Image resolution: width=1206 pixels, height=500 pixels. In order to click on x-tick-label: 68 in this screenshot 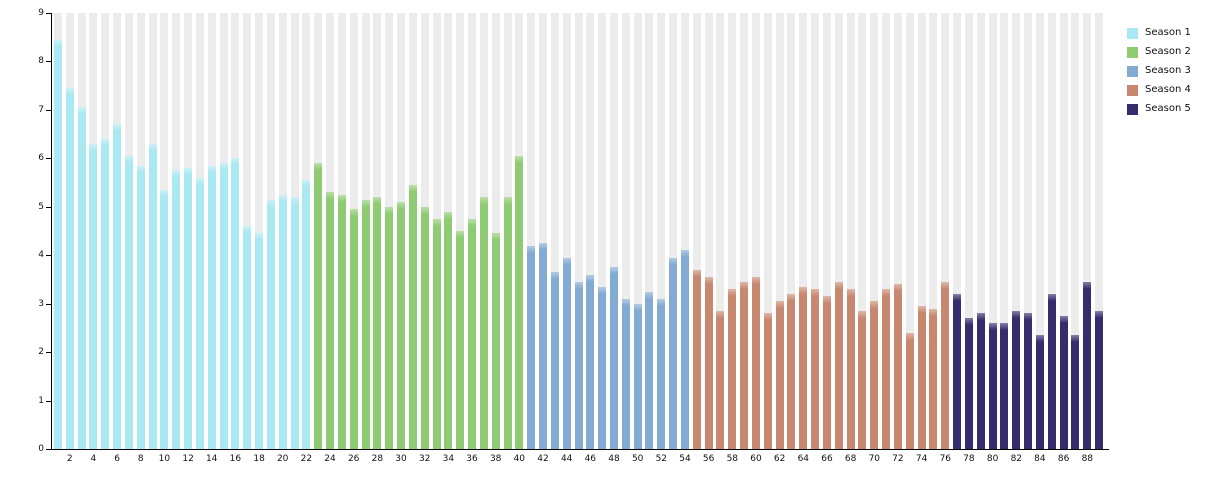, I will do `click(850, 459)`.